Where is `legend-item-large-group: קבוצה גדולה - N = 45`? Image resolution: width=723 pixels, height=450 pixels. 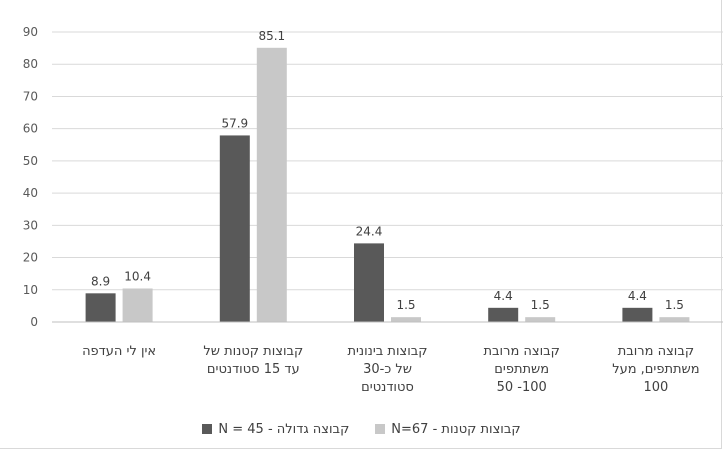 legend-item-large-group: קבוצה גדולה - N = 45 is located at coordinates (275, 429).